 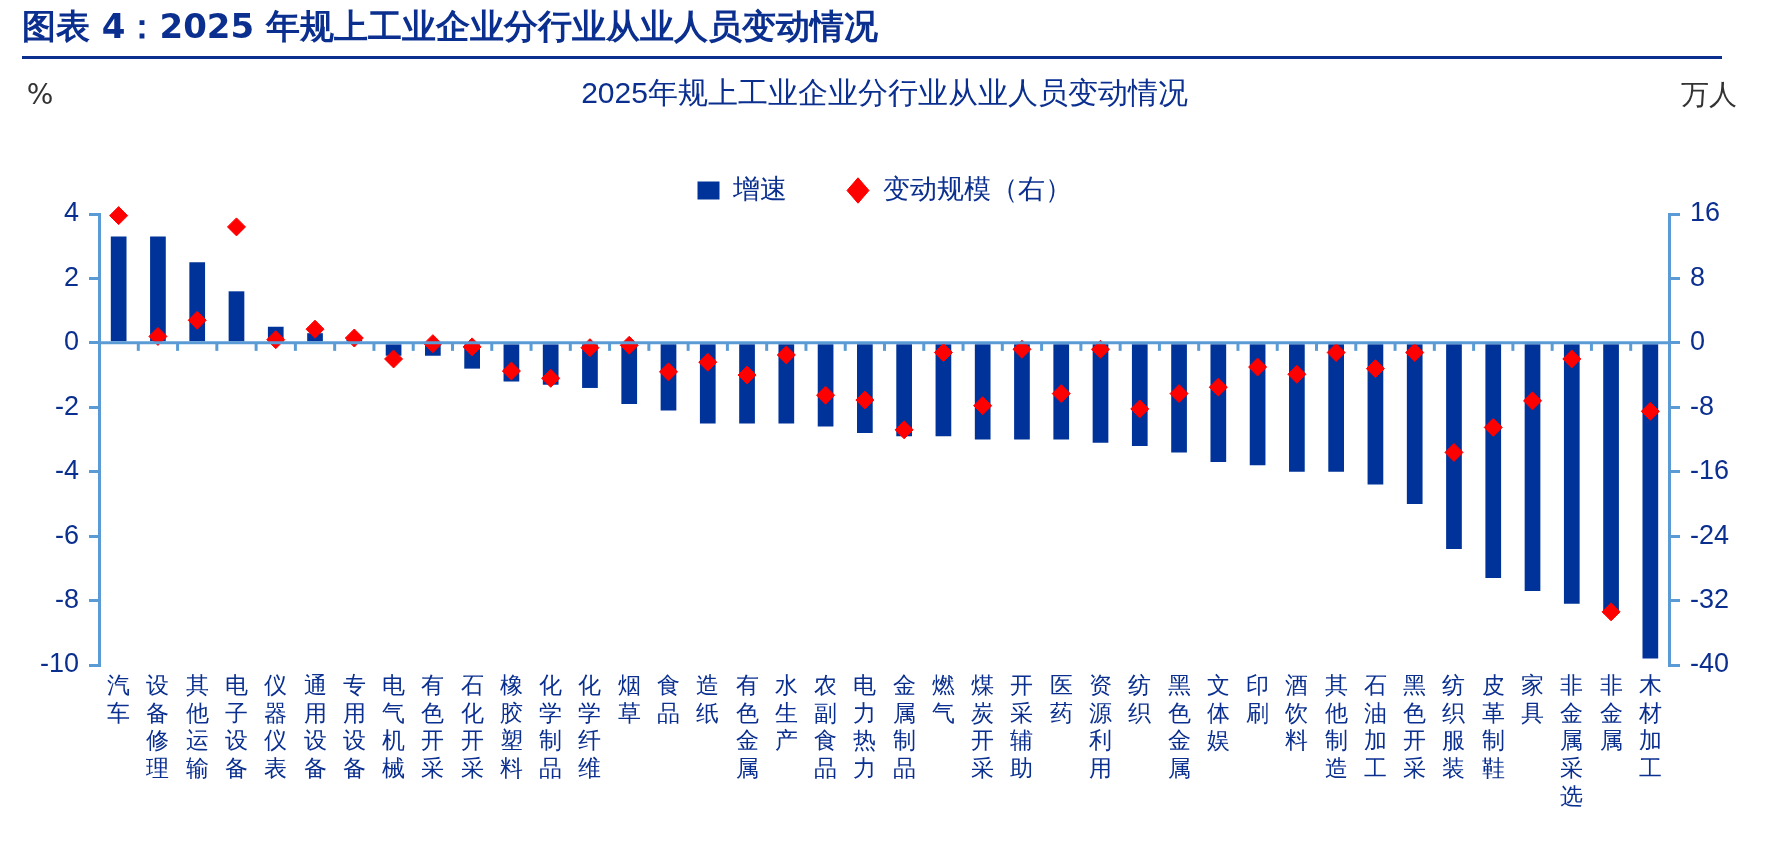 I want to click on x-tick-label: 造纸, so click(x=708, y=699).